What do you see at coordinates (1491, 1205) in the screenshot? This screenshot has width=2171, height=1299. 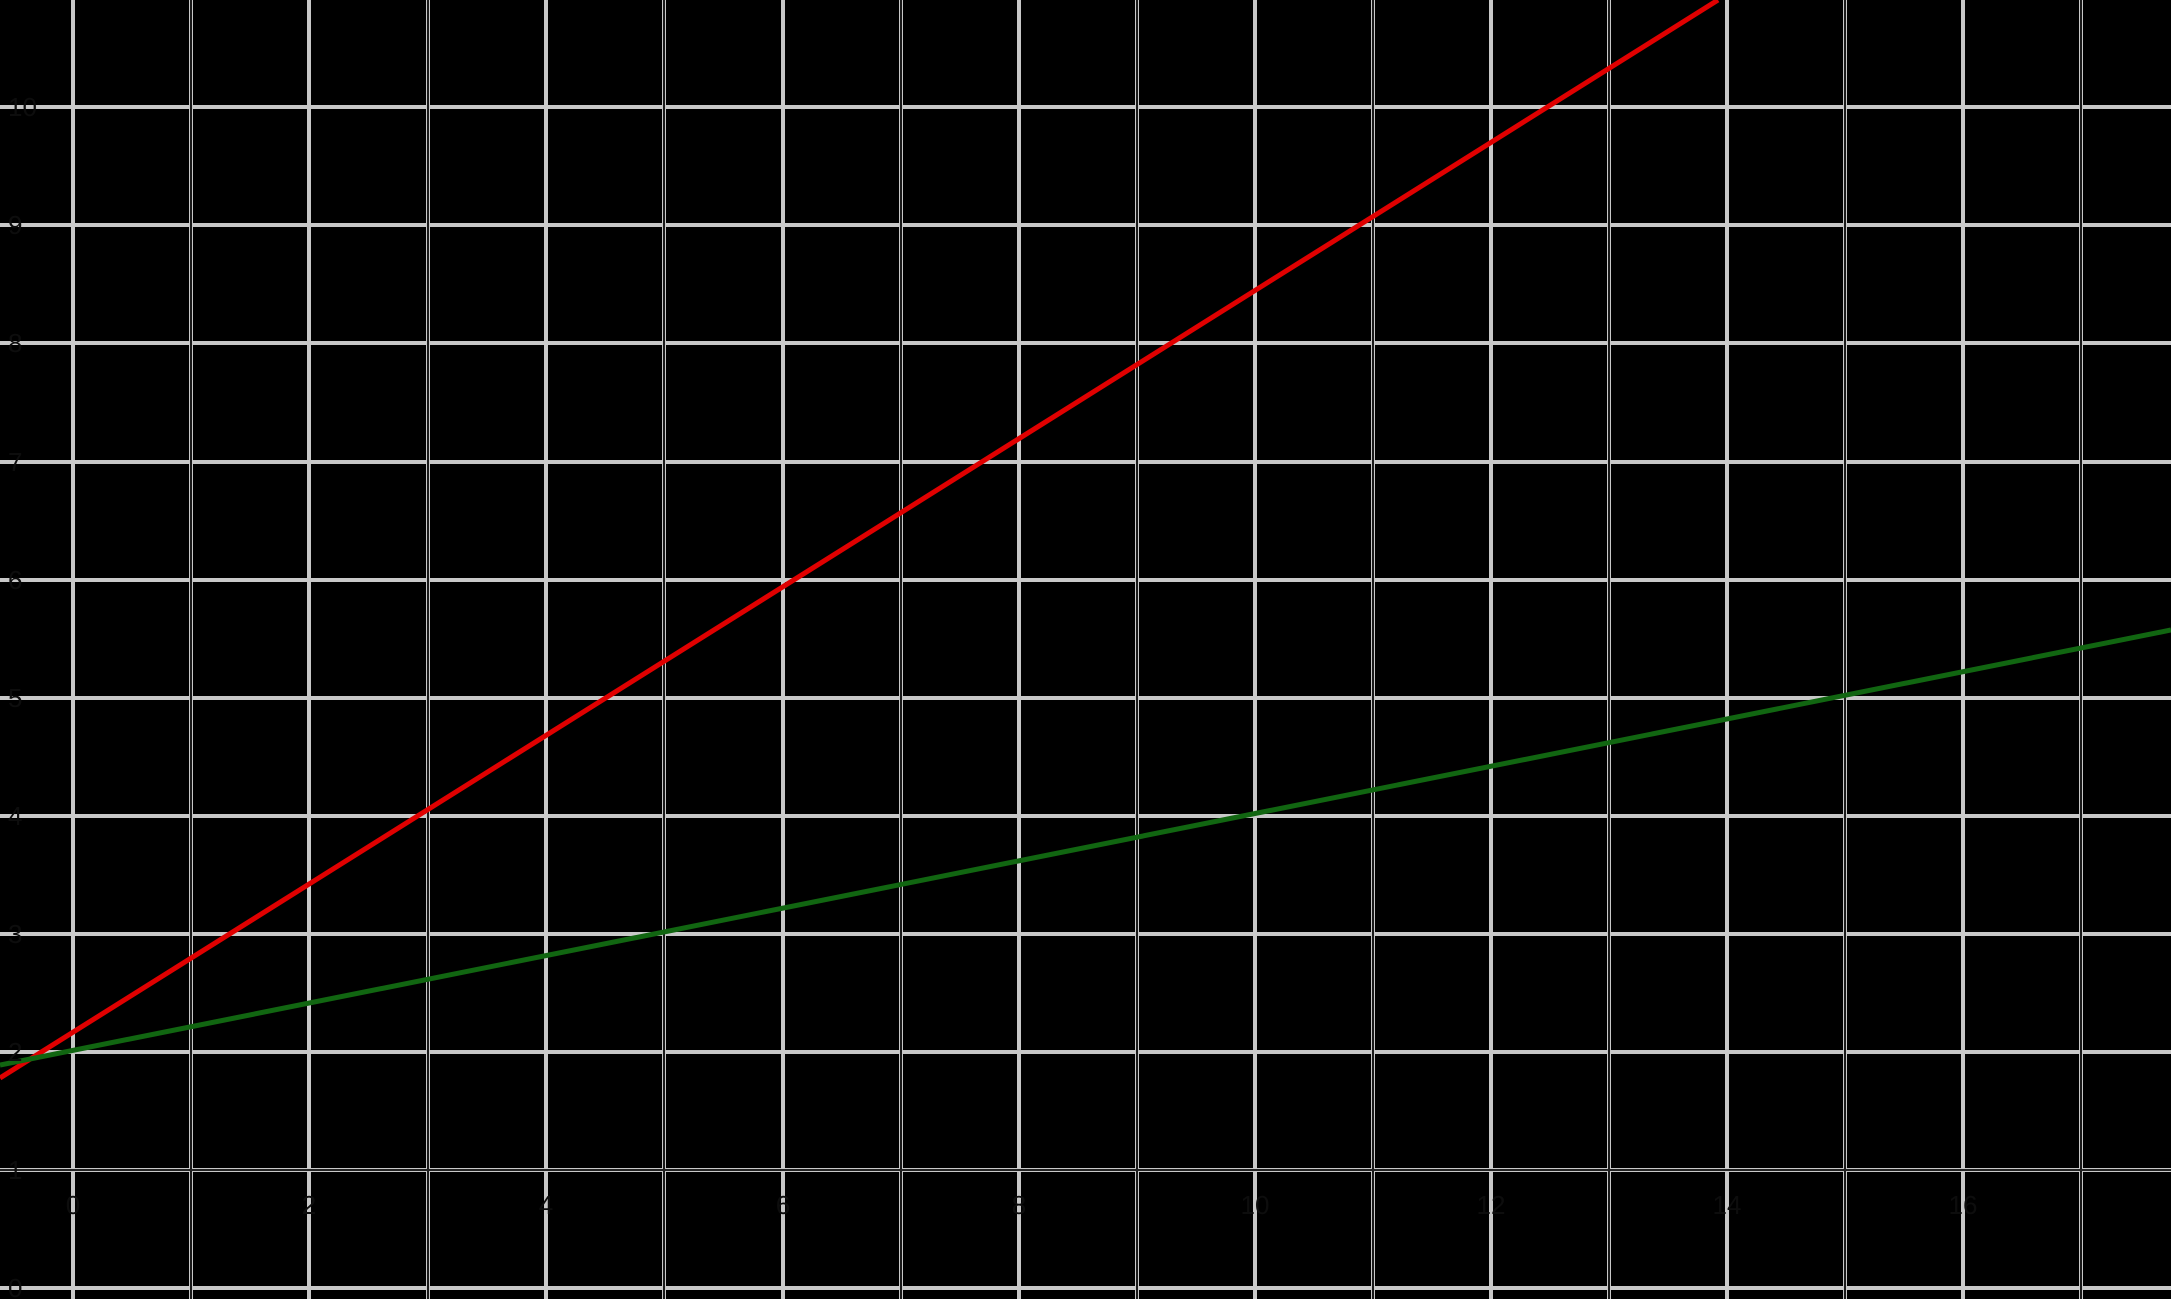 I see `x-tick-label: 12` at bounding box center [1491, 1205].